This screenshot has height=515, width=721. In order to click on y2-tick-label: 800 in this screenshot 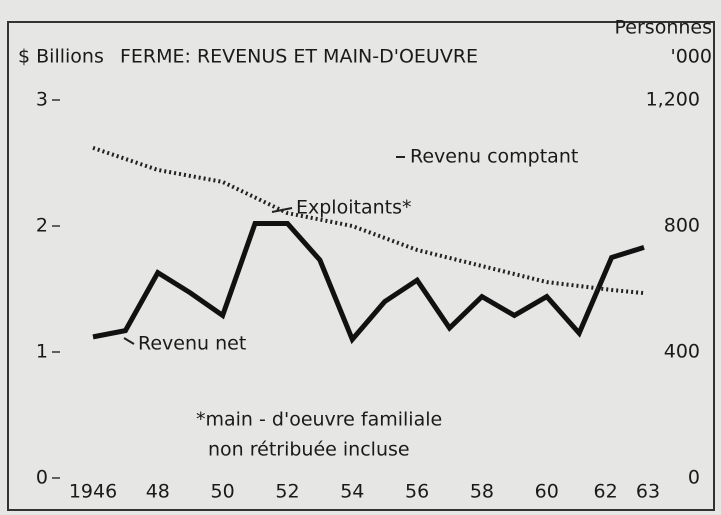, I will do `click(682, 226)`.